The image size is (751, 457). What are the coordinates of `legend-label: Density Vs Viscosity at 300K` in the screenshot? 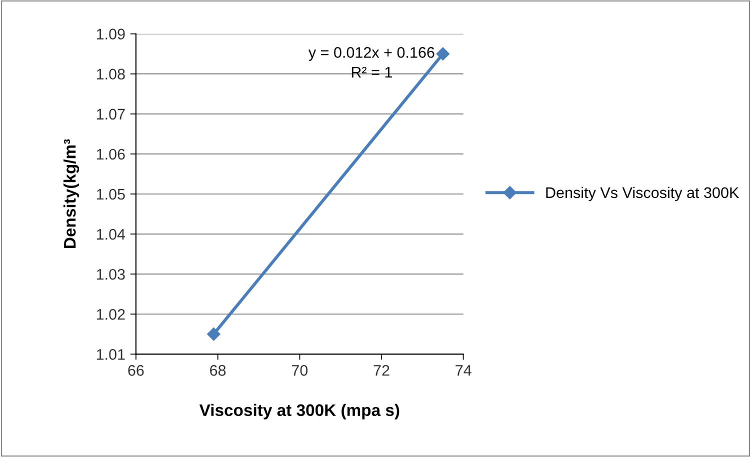 It's located at (643, 194).